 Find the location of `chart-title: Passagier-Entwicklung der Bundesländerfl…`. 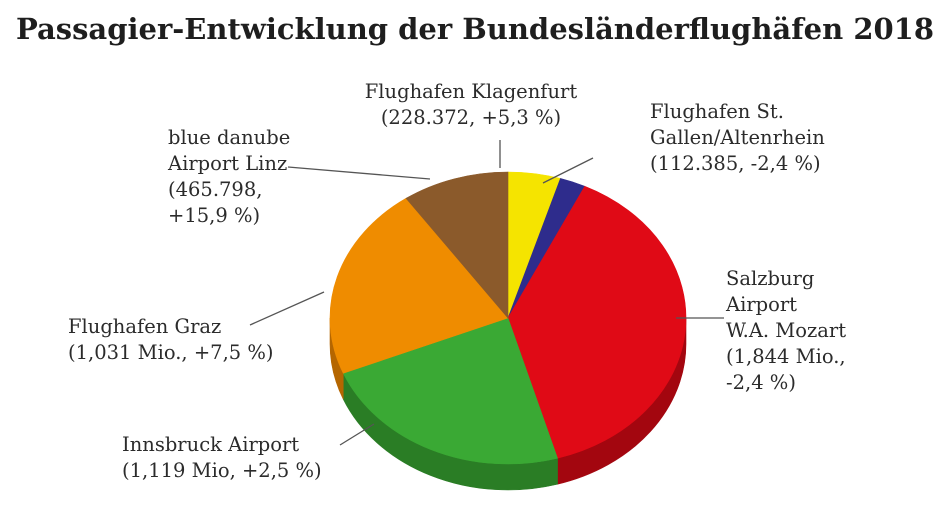

chart-title: Passagier-Entwicklung der Bundesländerfl… is located at coordinates (475, 29).